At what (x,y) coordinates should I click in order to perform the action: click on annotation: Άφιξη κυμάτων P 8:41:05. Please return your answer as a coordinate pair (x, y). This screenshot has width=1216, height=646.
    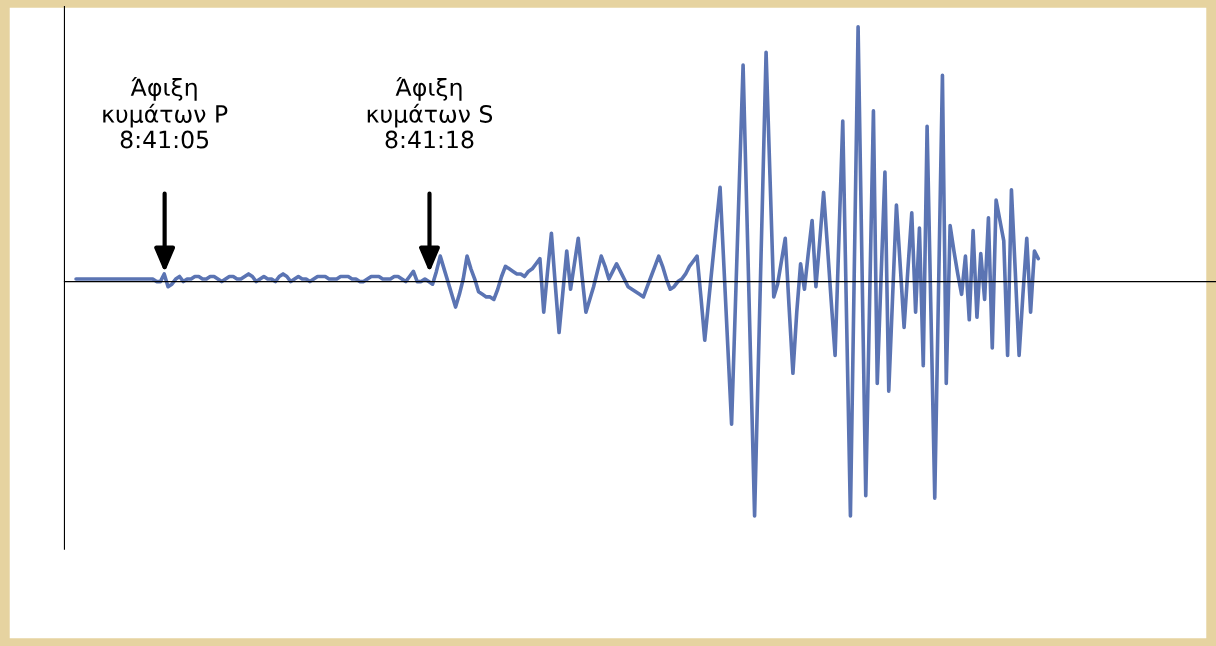
    Looking at the image, I should click on (165, 112).